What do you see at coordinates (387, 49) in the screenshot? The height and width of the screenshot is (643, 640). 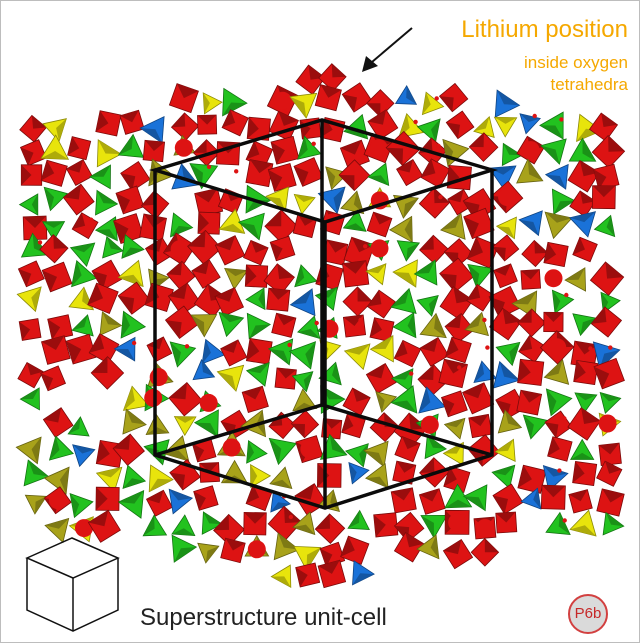 I see `arrow-icon` at bounding box center [387, 49].